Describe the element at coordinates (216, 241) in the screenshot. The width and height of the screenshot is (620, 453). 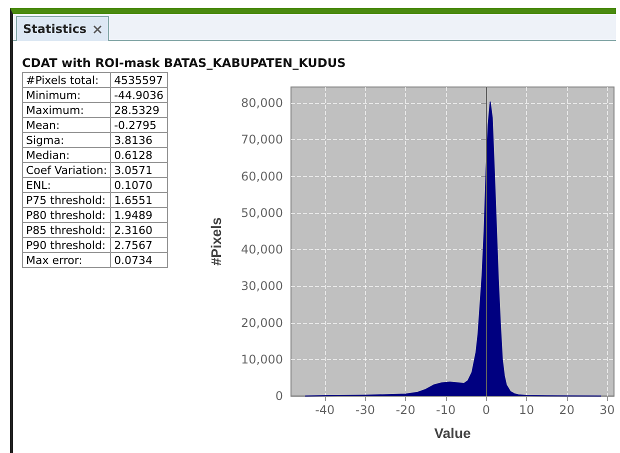
I see `y-axis-title: #Pixels` at that location.